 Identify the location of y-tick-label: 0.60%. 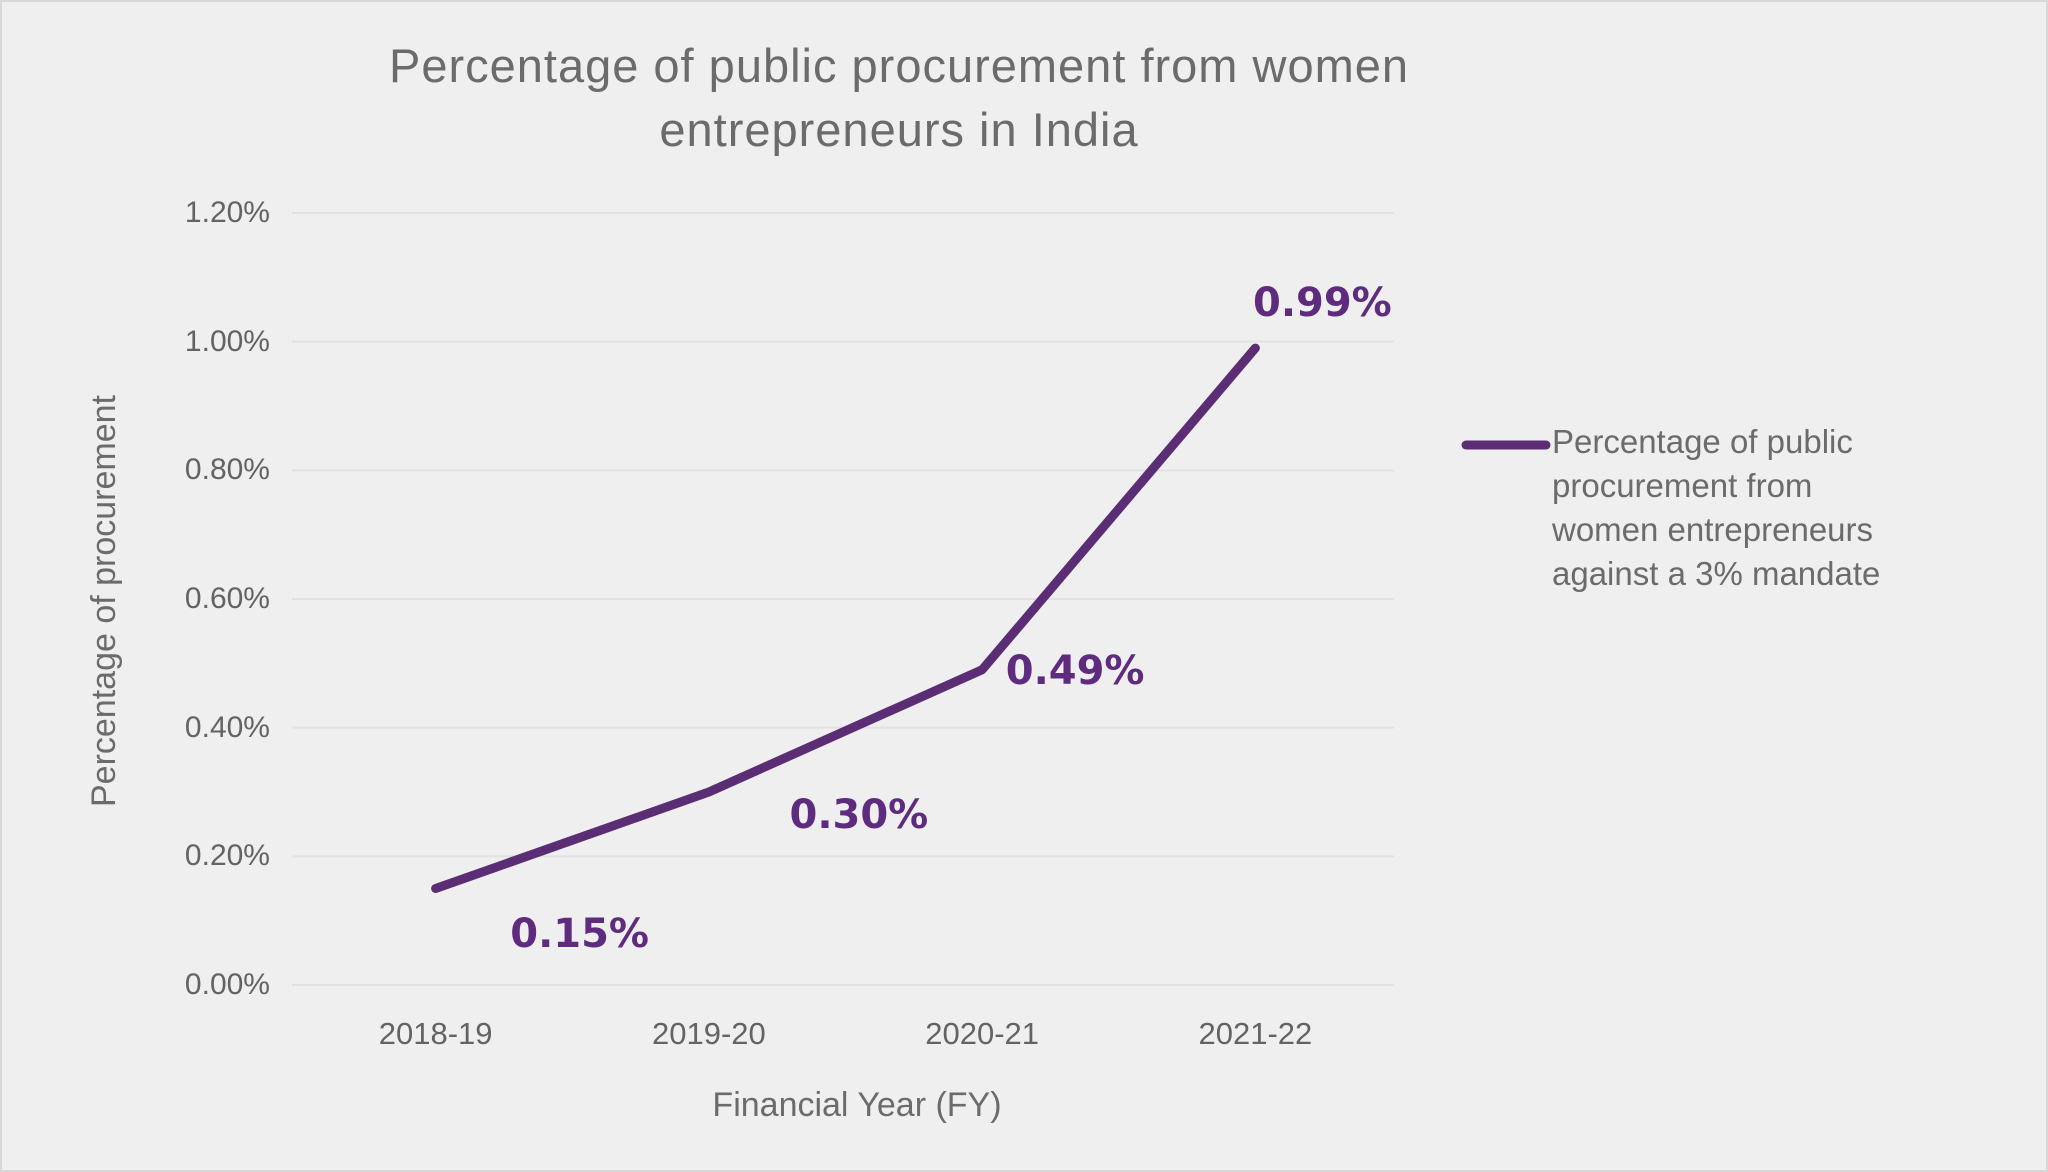
(227, 598).